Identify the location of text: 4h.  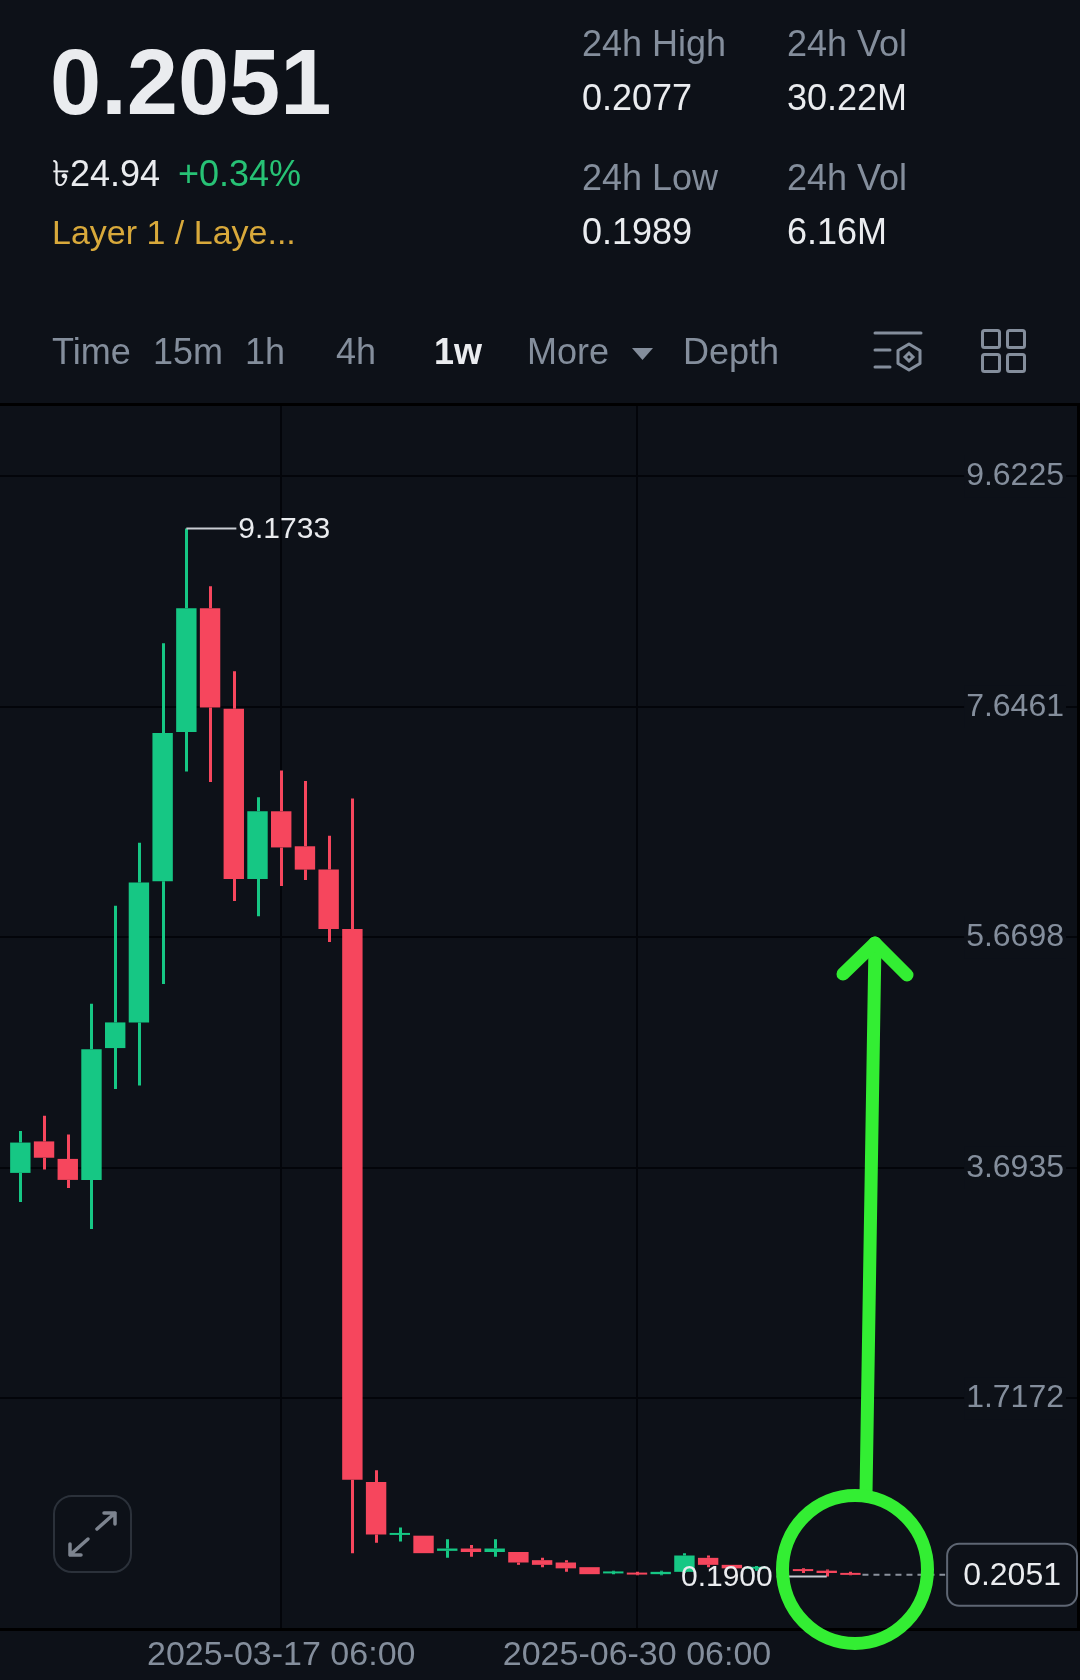
(356, 351).